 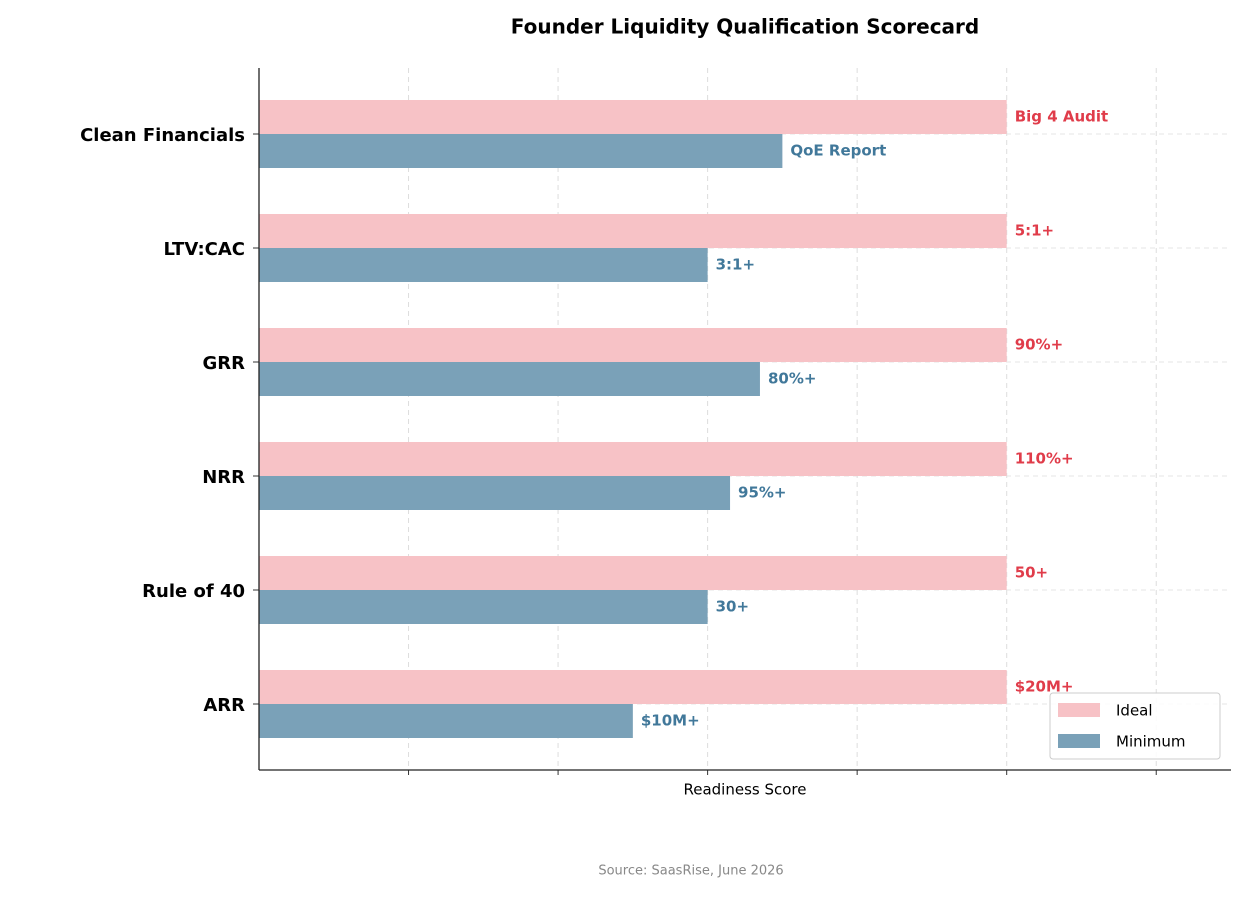 What do you see at coordinates (690, 871) in the screenshot?
I see `source-note: Source: SaasRise, June 2026` at bounding box center [690, 871].